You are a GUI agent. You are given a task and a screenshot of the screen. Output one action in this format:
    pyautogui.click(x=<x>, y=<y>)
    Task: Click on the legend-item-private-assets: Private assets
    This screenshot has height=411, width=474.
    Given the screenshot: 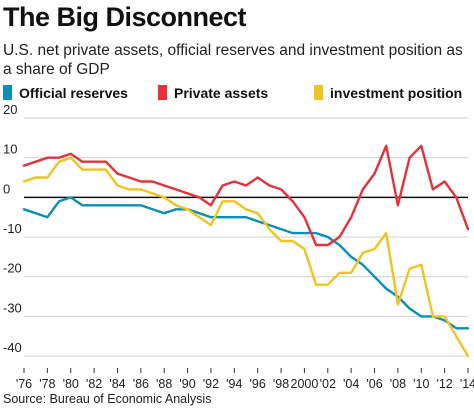 What is the action you would take?
    pyautogui.click(x=213, y=93)
    